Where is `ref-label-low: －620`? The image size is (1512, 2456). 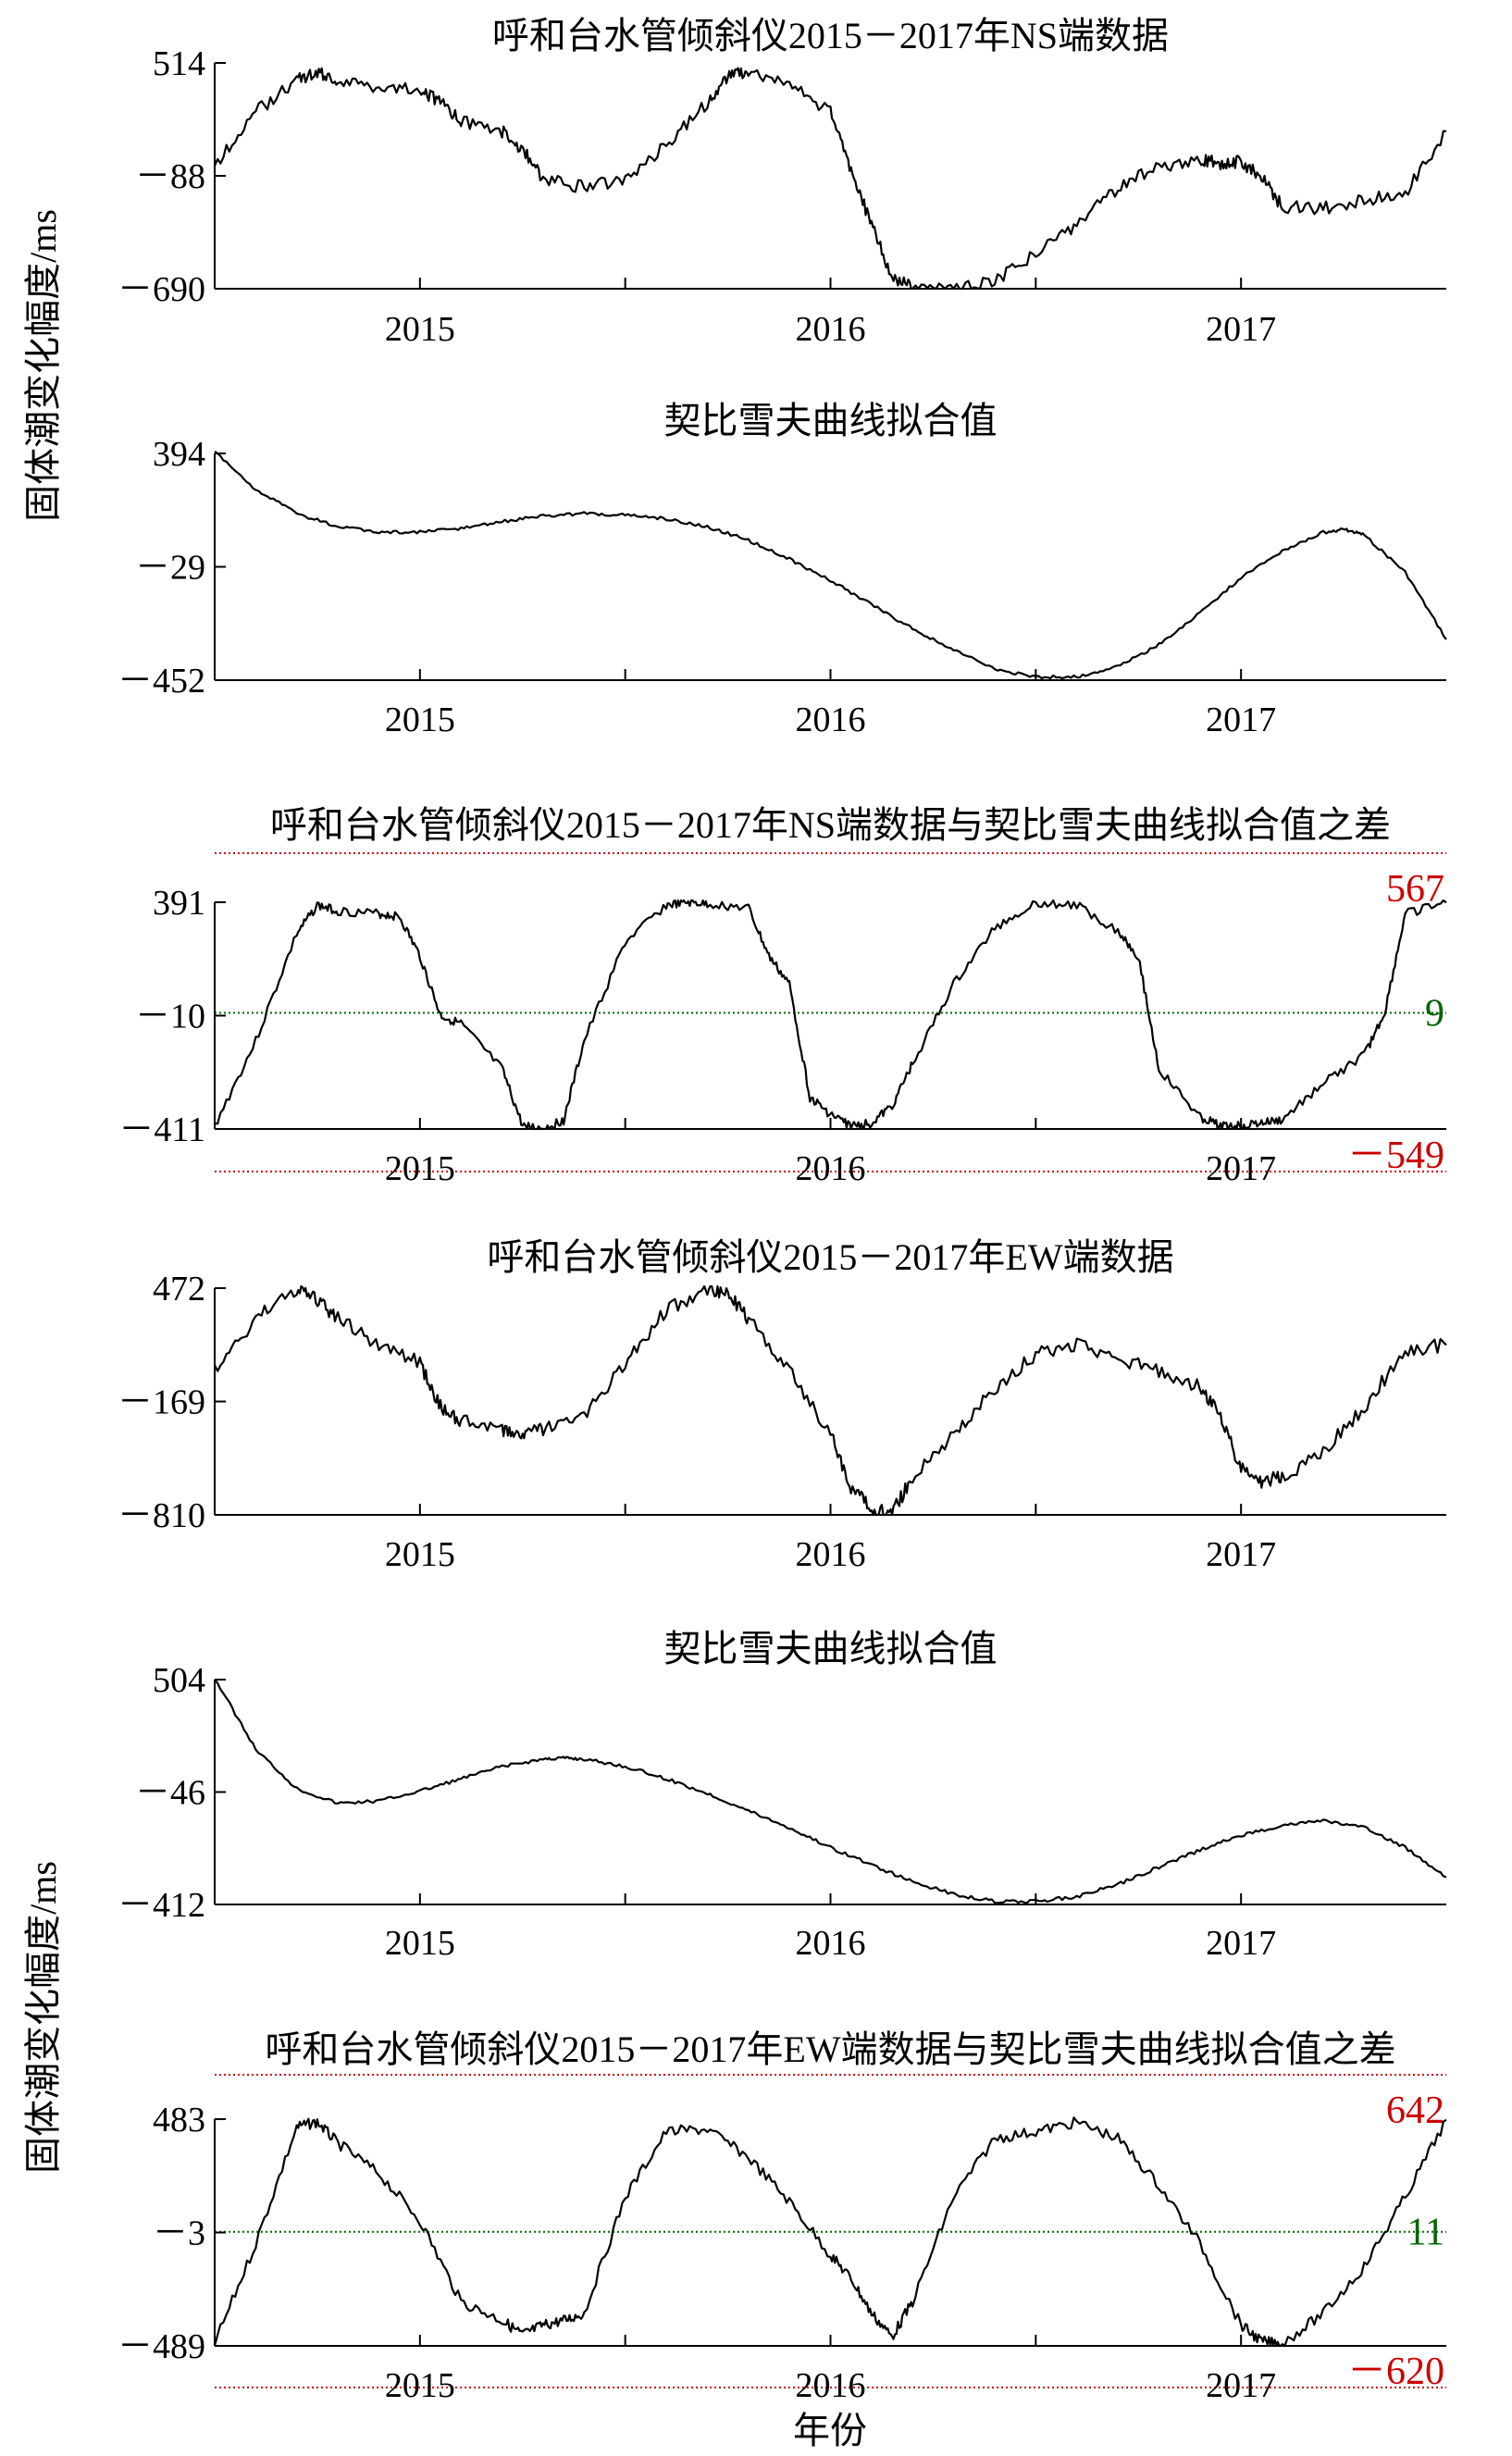 ref-label-low: －620 is located at coordinates (1395, 2372).